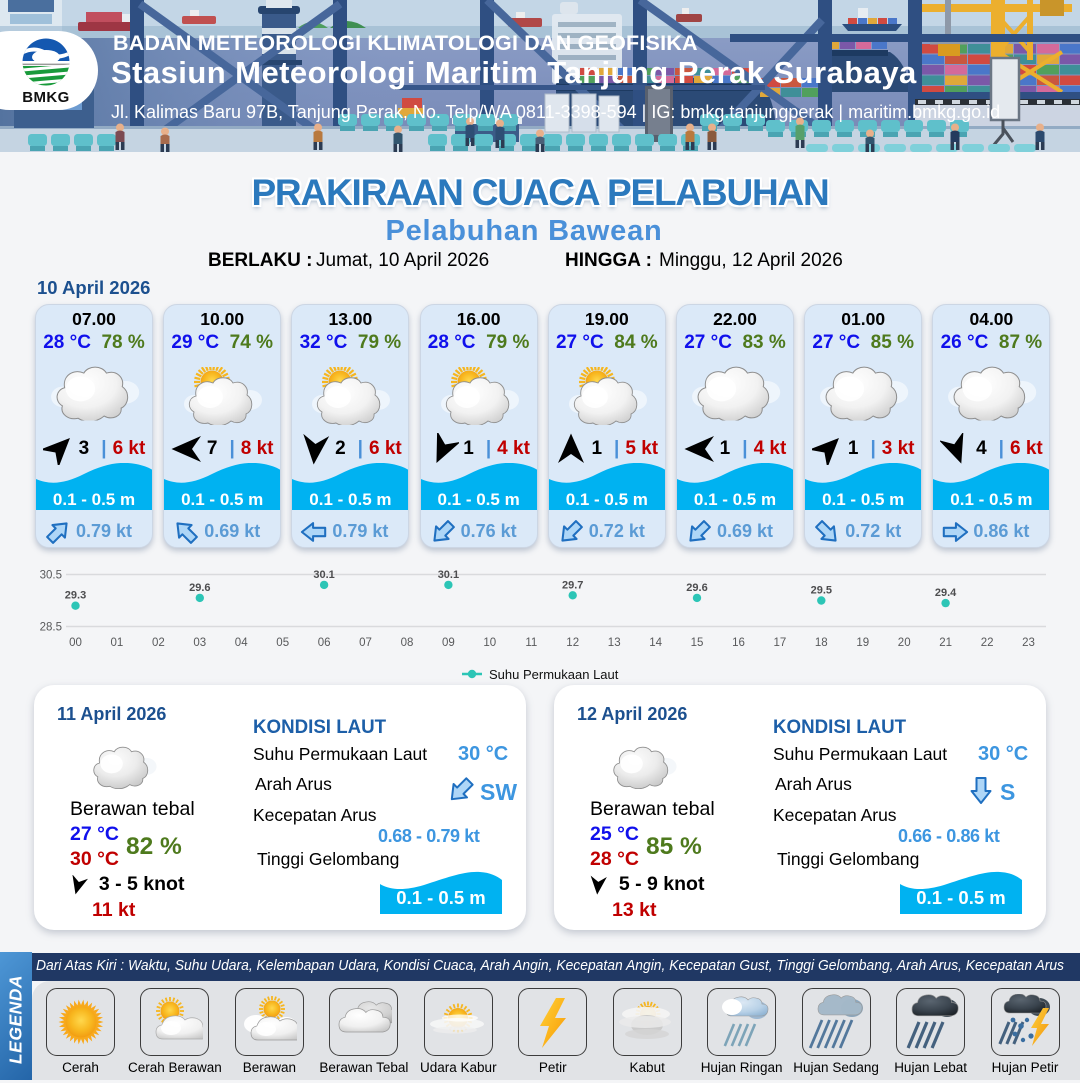 Image resolution: width=1080 pixels, height=1083 pixels. Describe the element at coordinates (241, 643) in the screenshot. I see `svg-text: 04` at that location.